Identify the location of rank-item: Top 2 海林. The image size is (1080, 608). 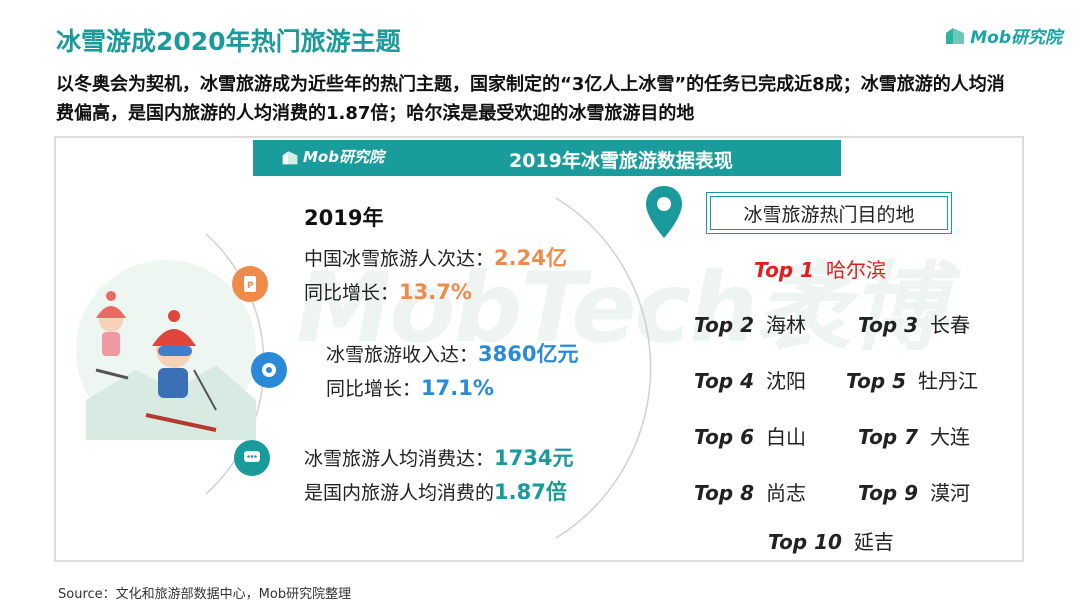
(750, 323).